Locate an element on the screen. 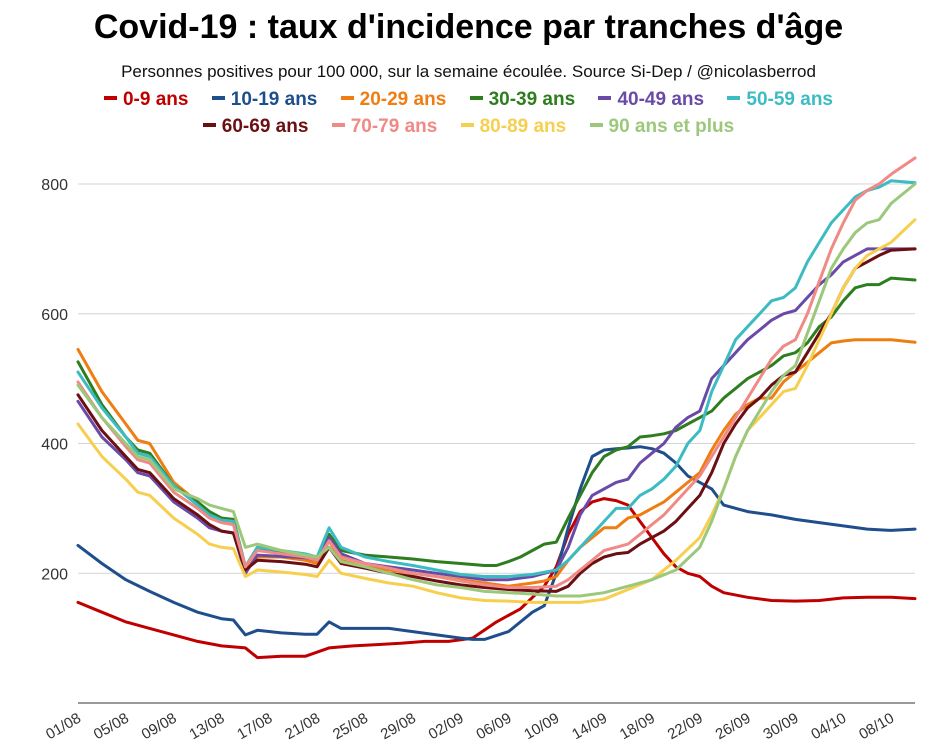 This screenshot has width=937, height=754. x-tick-label-08-10: 08/10 is located at coordinates (876, 726).